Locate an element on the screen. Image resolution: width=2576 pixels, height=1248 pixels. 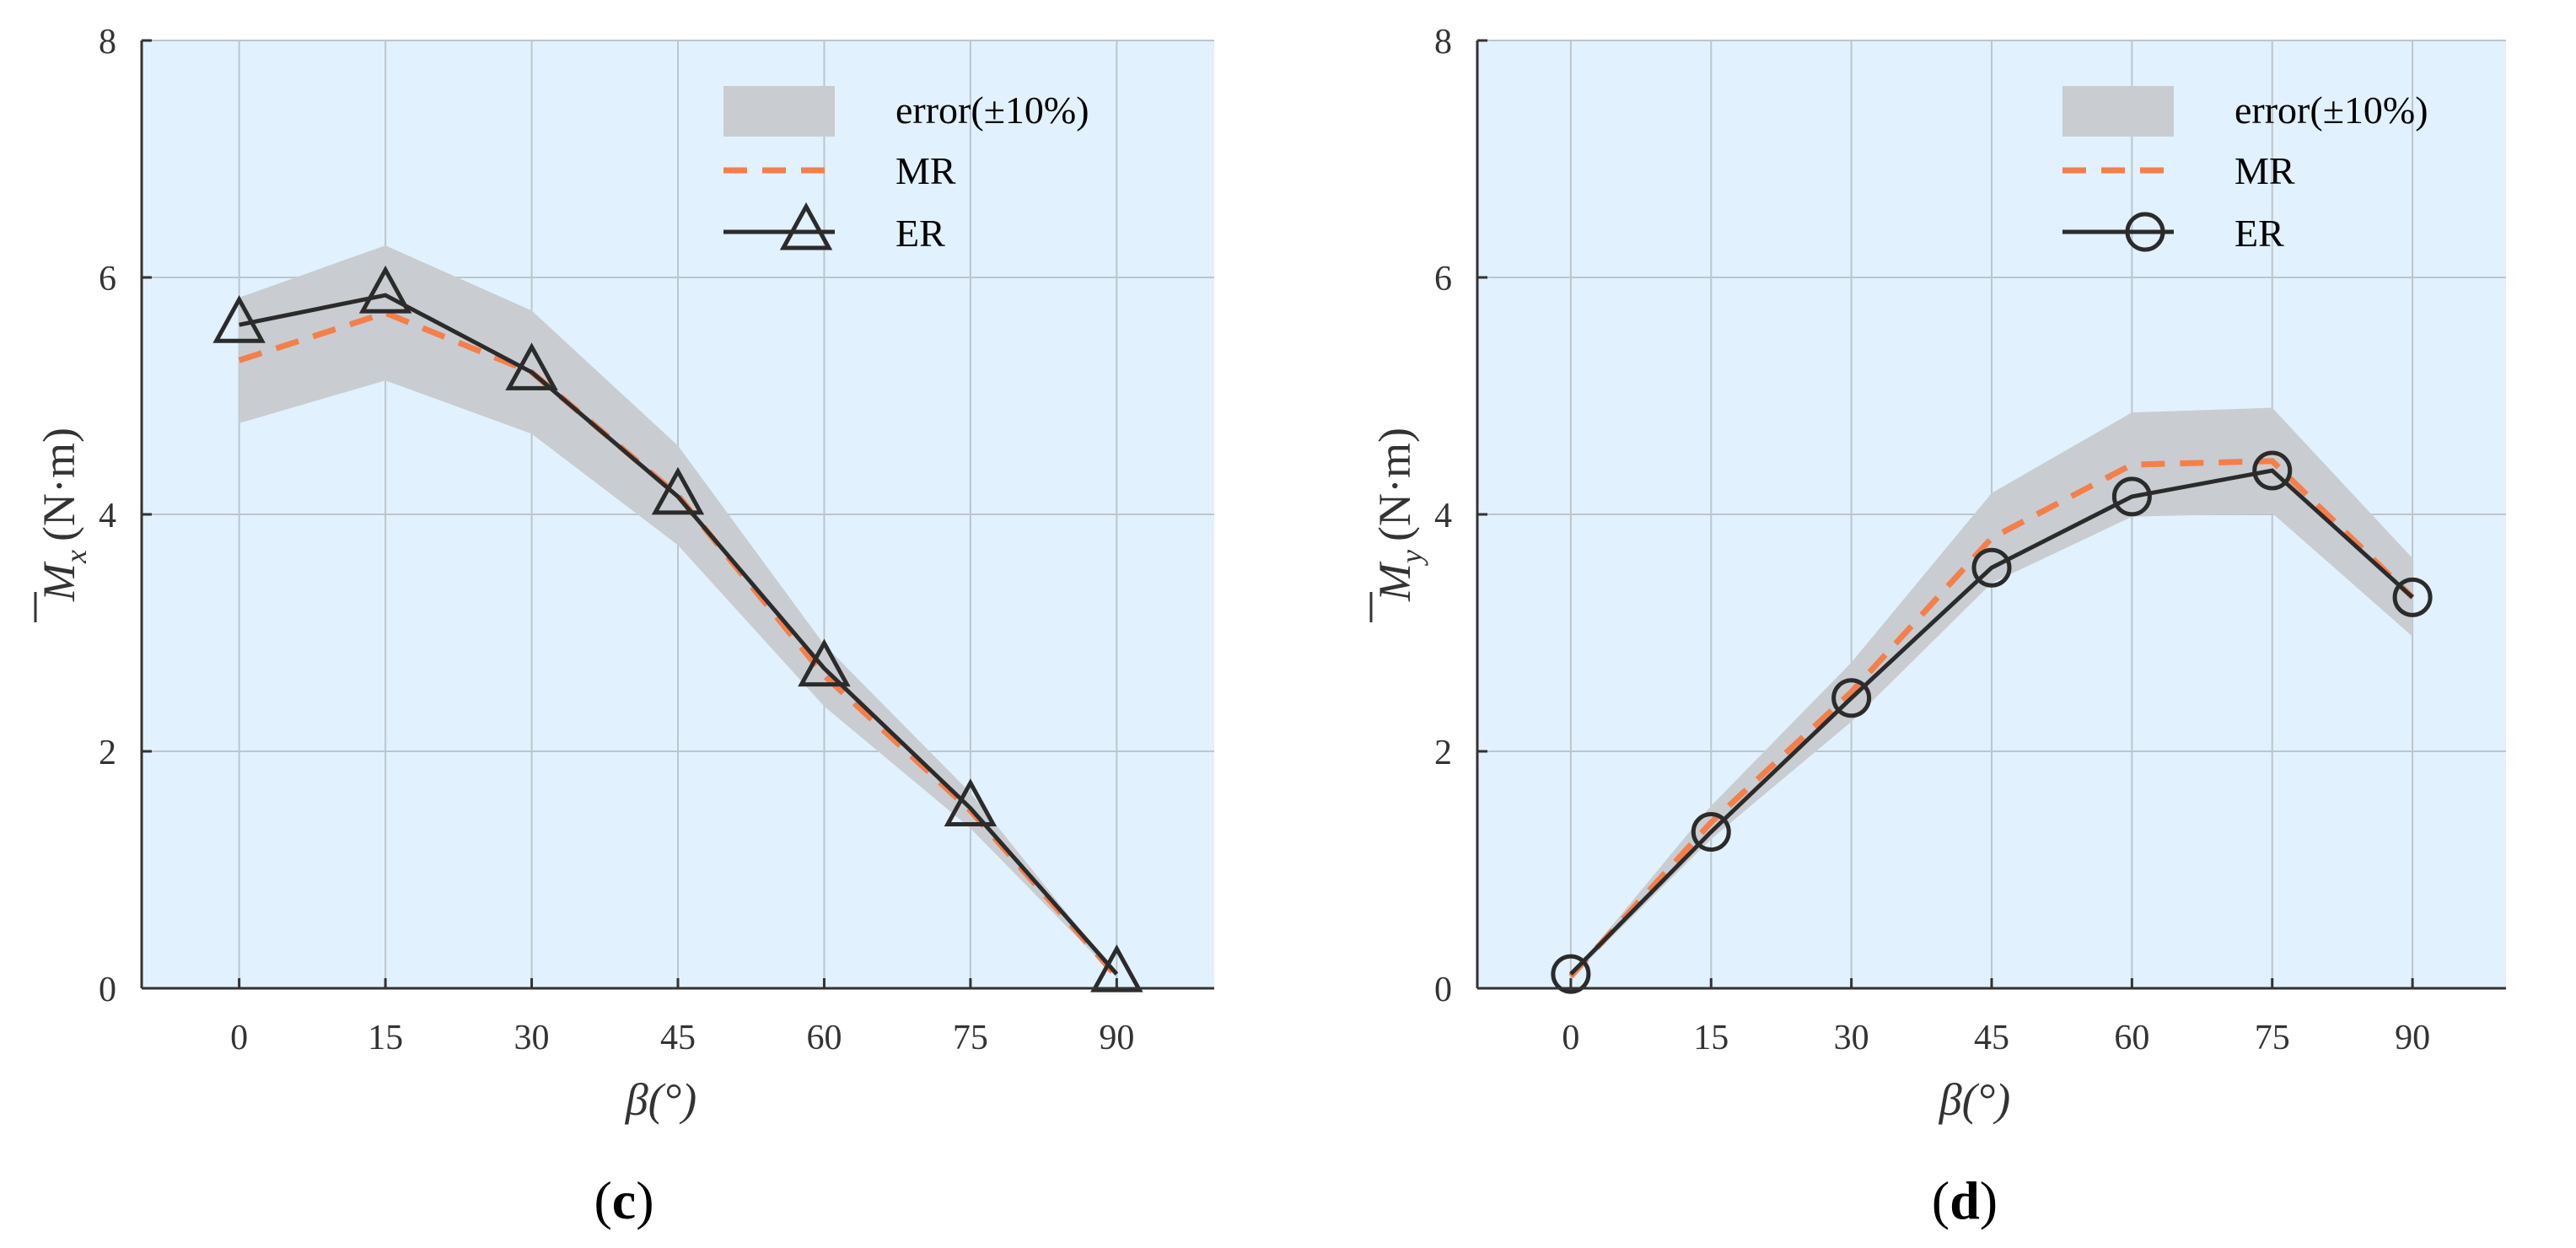
panel-label: (c) is located at coordinates (623, 1200).